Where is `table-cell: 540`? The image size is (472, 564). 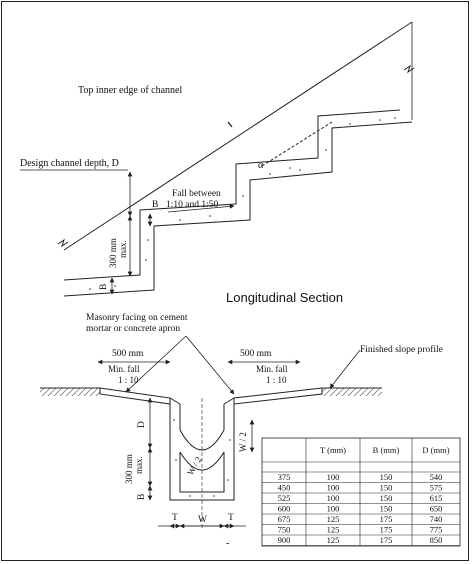
table-cell: 540 is located at coordinates (436, 477).